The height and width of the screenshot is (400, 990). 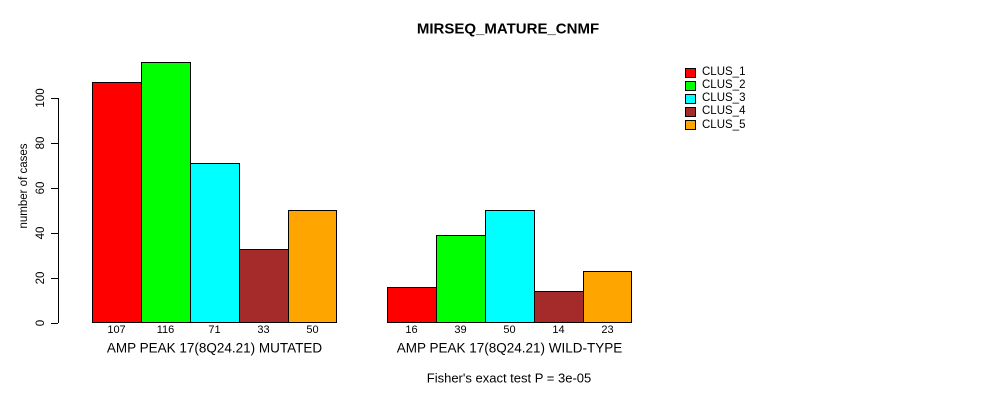 I want to click on bar-value-label: 16, so click(x=411, y=330).